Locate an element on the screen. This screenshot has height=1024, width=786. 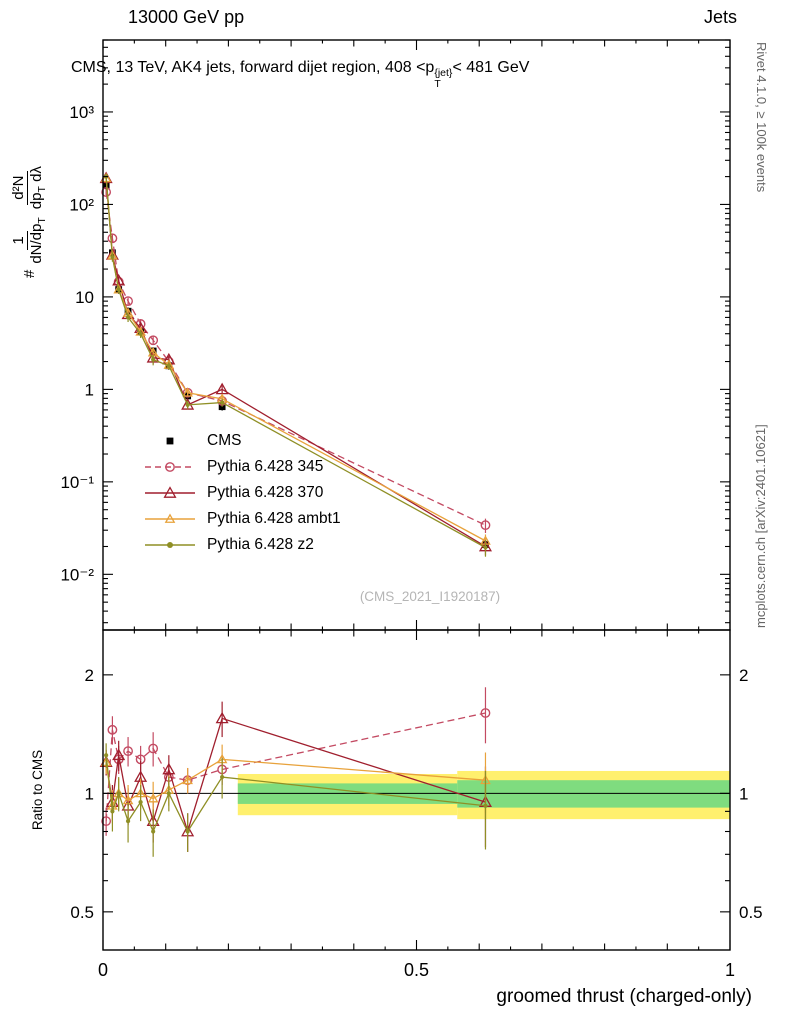
svg-text: 0 is located at coordinates (103, 970).